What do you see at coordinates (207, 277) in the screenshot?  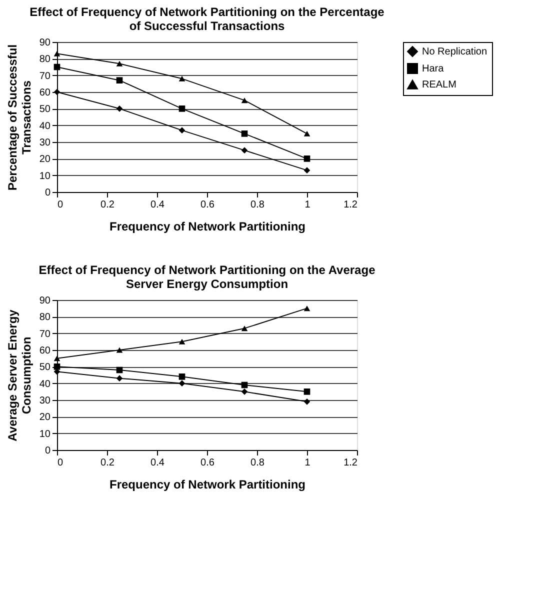 I see `chart-title: Effect of Frequency of Network Partitioning on the Average Server Energy Consumption` at bounding box center [207, 277].